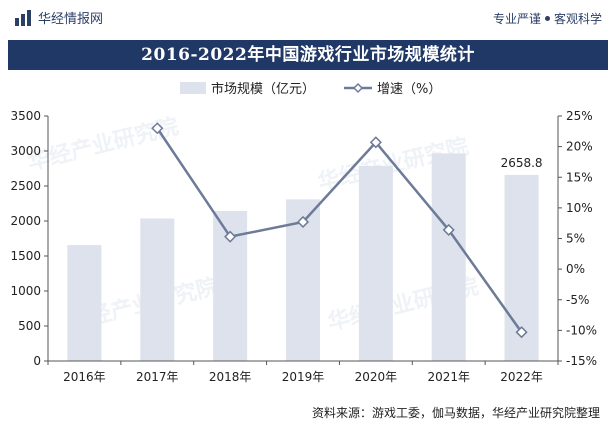 This screenshot has height=432, width=616. What do you see at coordinates (308, 19) in the screenshot?
I see `header-bar: 华经情报网 专业严谨 客观科学` at bounding box center [308, 19].